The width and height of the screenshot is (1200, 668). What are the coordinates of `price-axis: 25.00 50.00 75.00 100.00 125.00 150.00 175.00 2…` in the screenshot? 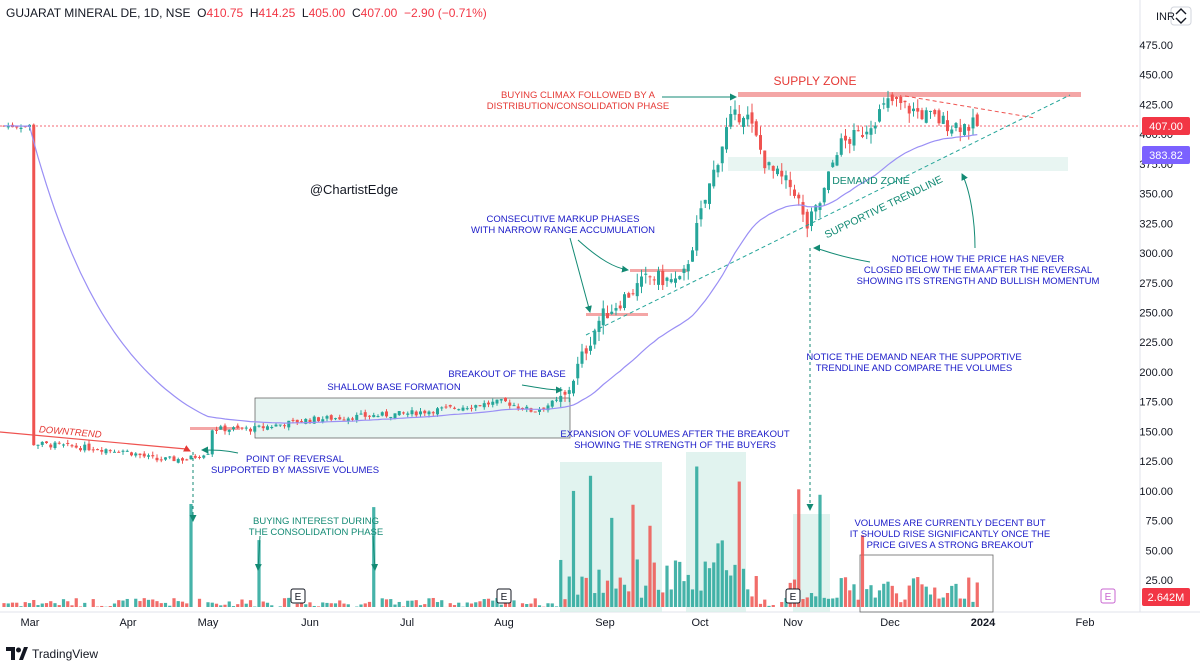 It's located at (1156, 313).